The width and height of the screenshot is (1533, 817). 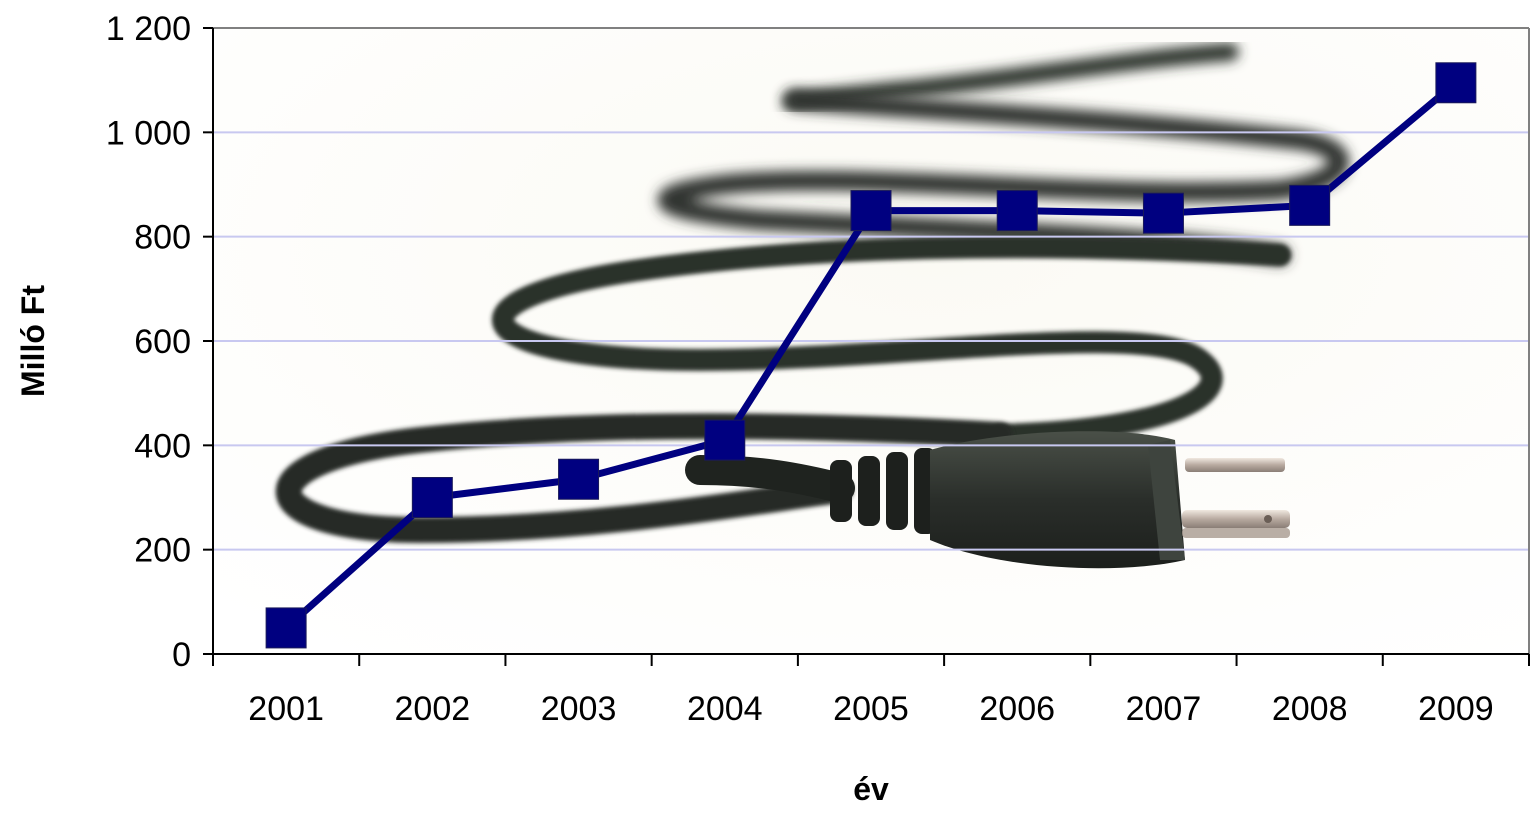 What do you see at coordinates (148, 133) in the screenshot?
I see `y-tick-label: 1 000` at bounding box center [148, 133].